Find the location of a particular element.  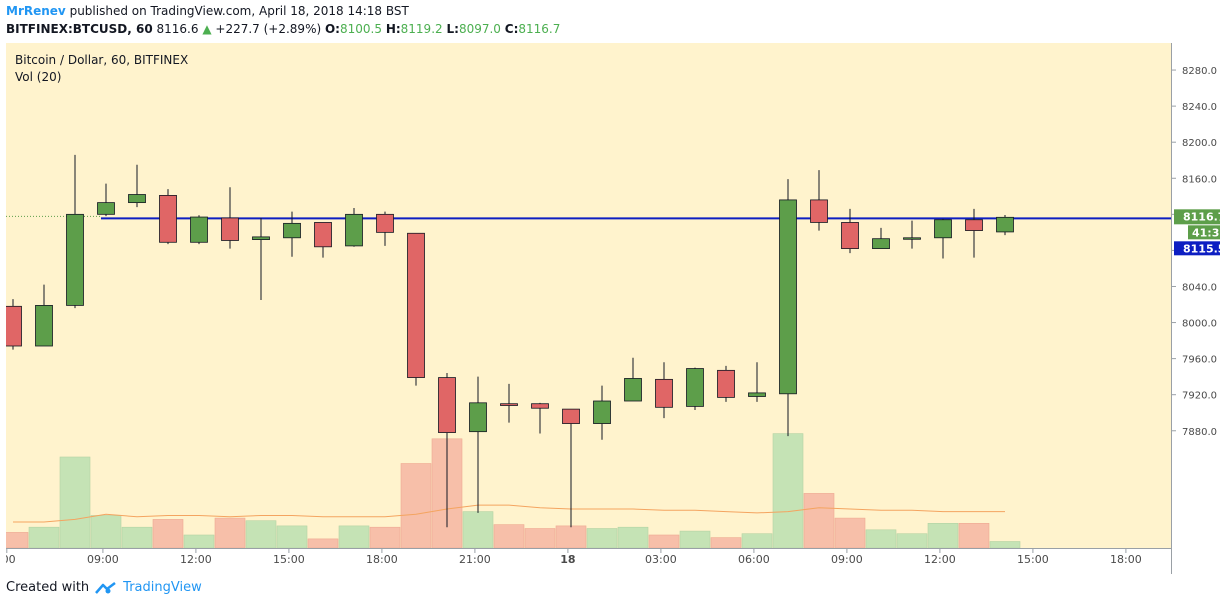

high-label: H: is located at coordinates (393, 29).